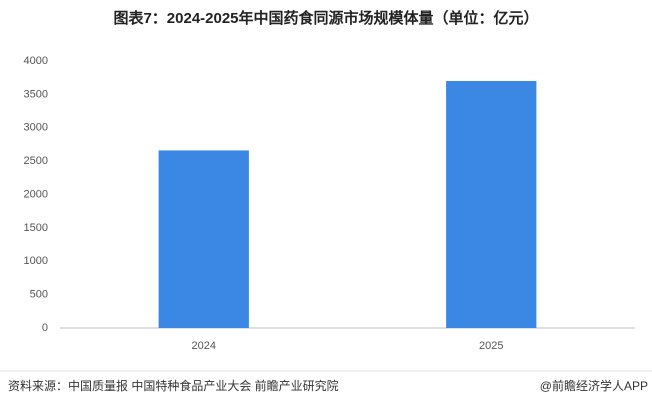 The width and height of the screenshot is (652, 408). What do you see at coordinates (491, 346) in the screenshot?
I see `x-tick-label: 2025` at bounding box center [491, 346].